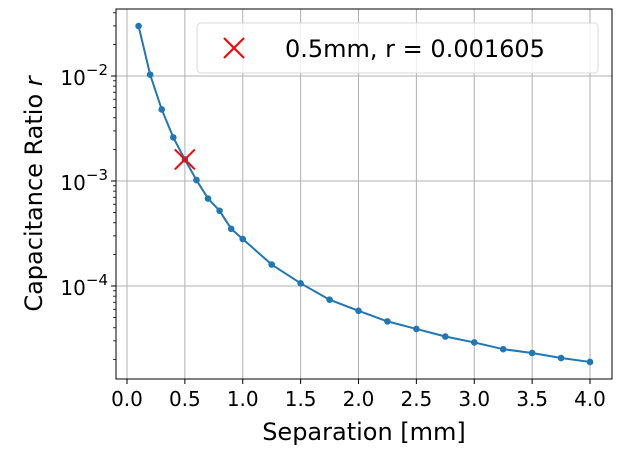 The width and height of the screenshot is (622, 456). What do you see at coordinates (84, 285) in the screenshot?
I see `y-tick-label: 10⁻⁴` at bounding box center [84, 285].